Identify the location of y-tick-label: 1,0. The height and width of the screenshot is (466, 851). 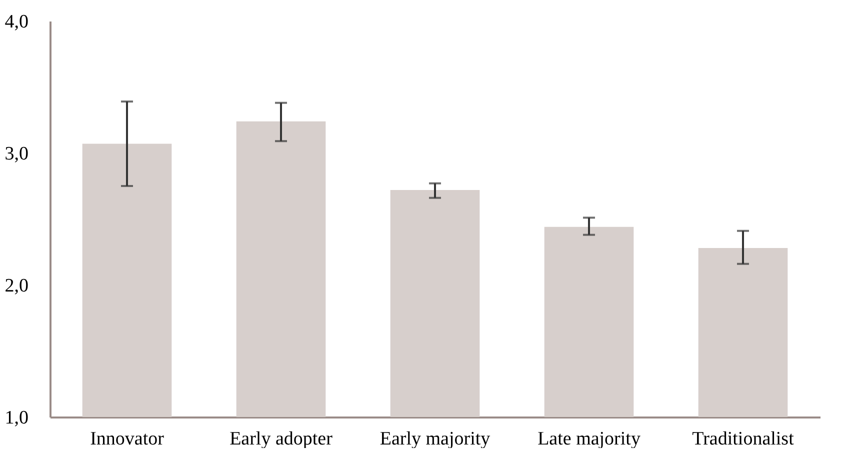
(16, 418).